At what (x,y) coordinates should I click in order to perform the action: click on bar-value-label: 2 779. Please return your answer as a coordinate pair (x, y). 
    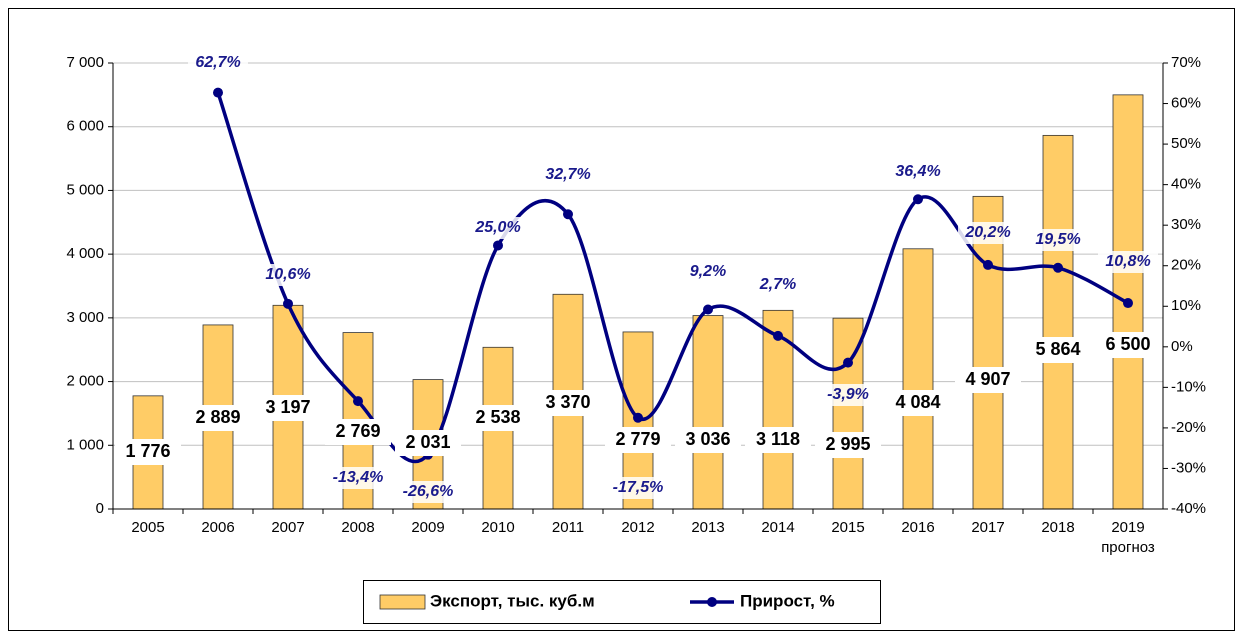
    Looking at the image, I should click on (637, 439).